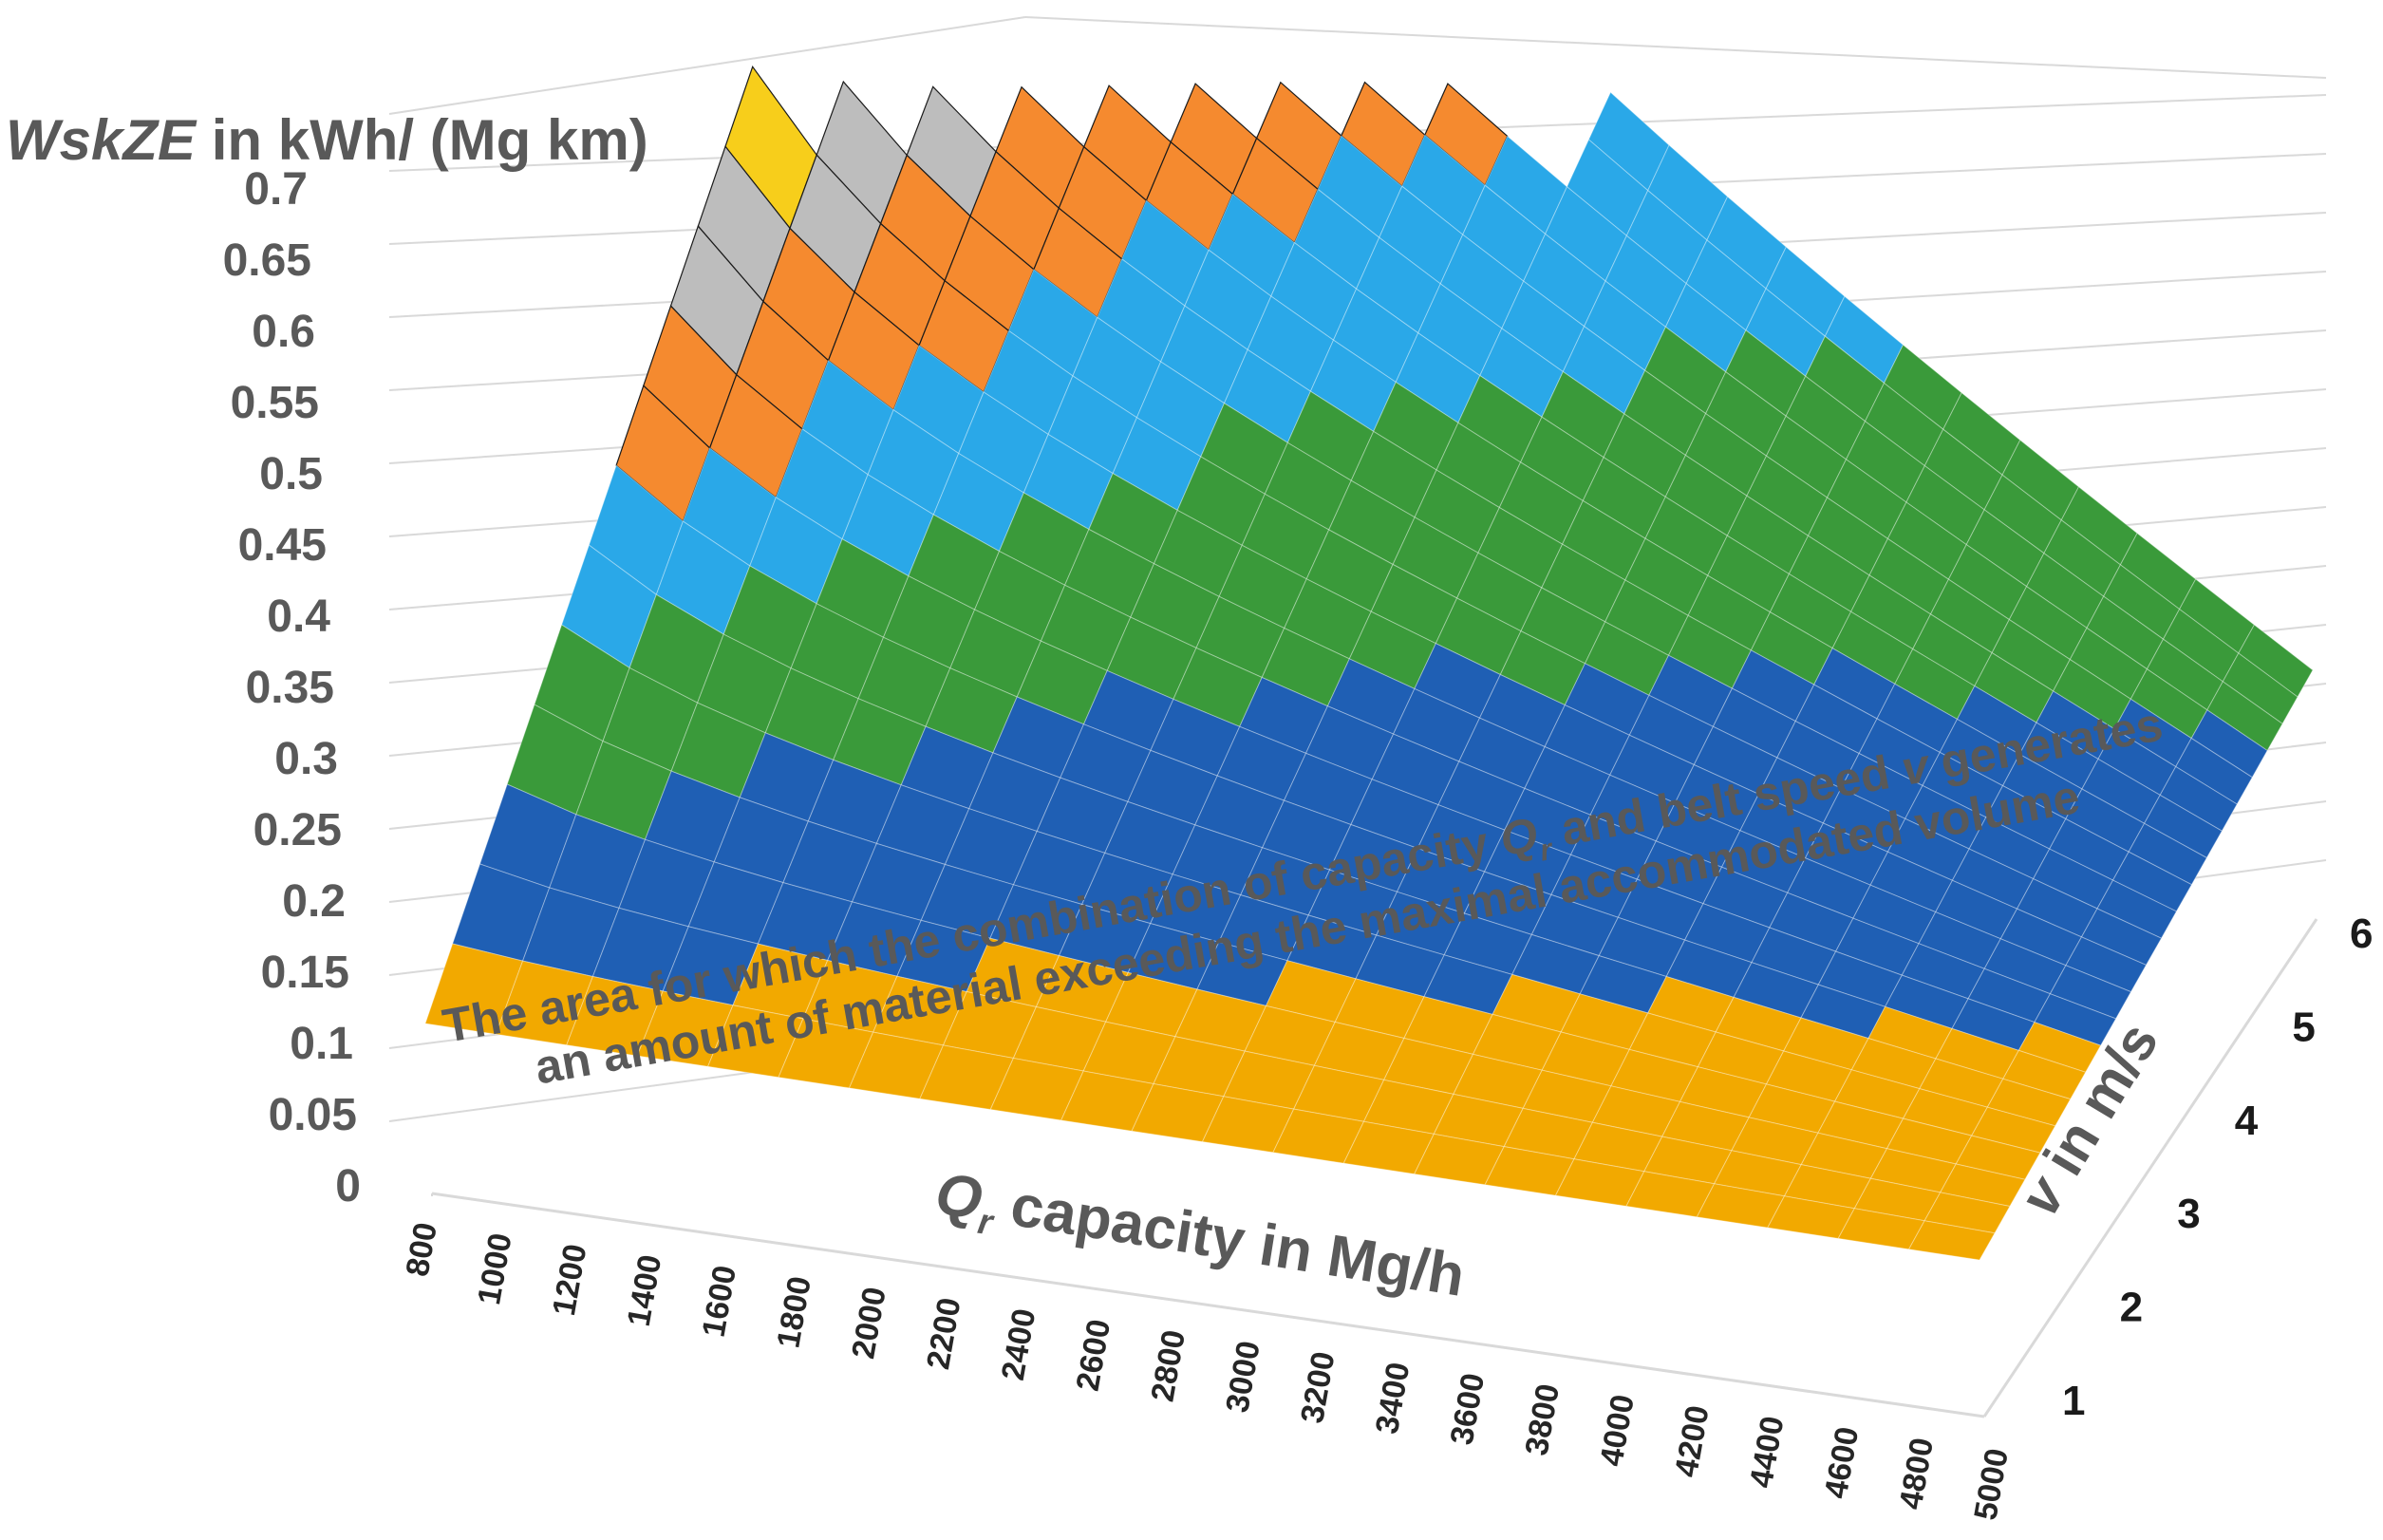  I want to click on x-tick-label: 3200, so click(1318, 1387).